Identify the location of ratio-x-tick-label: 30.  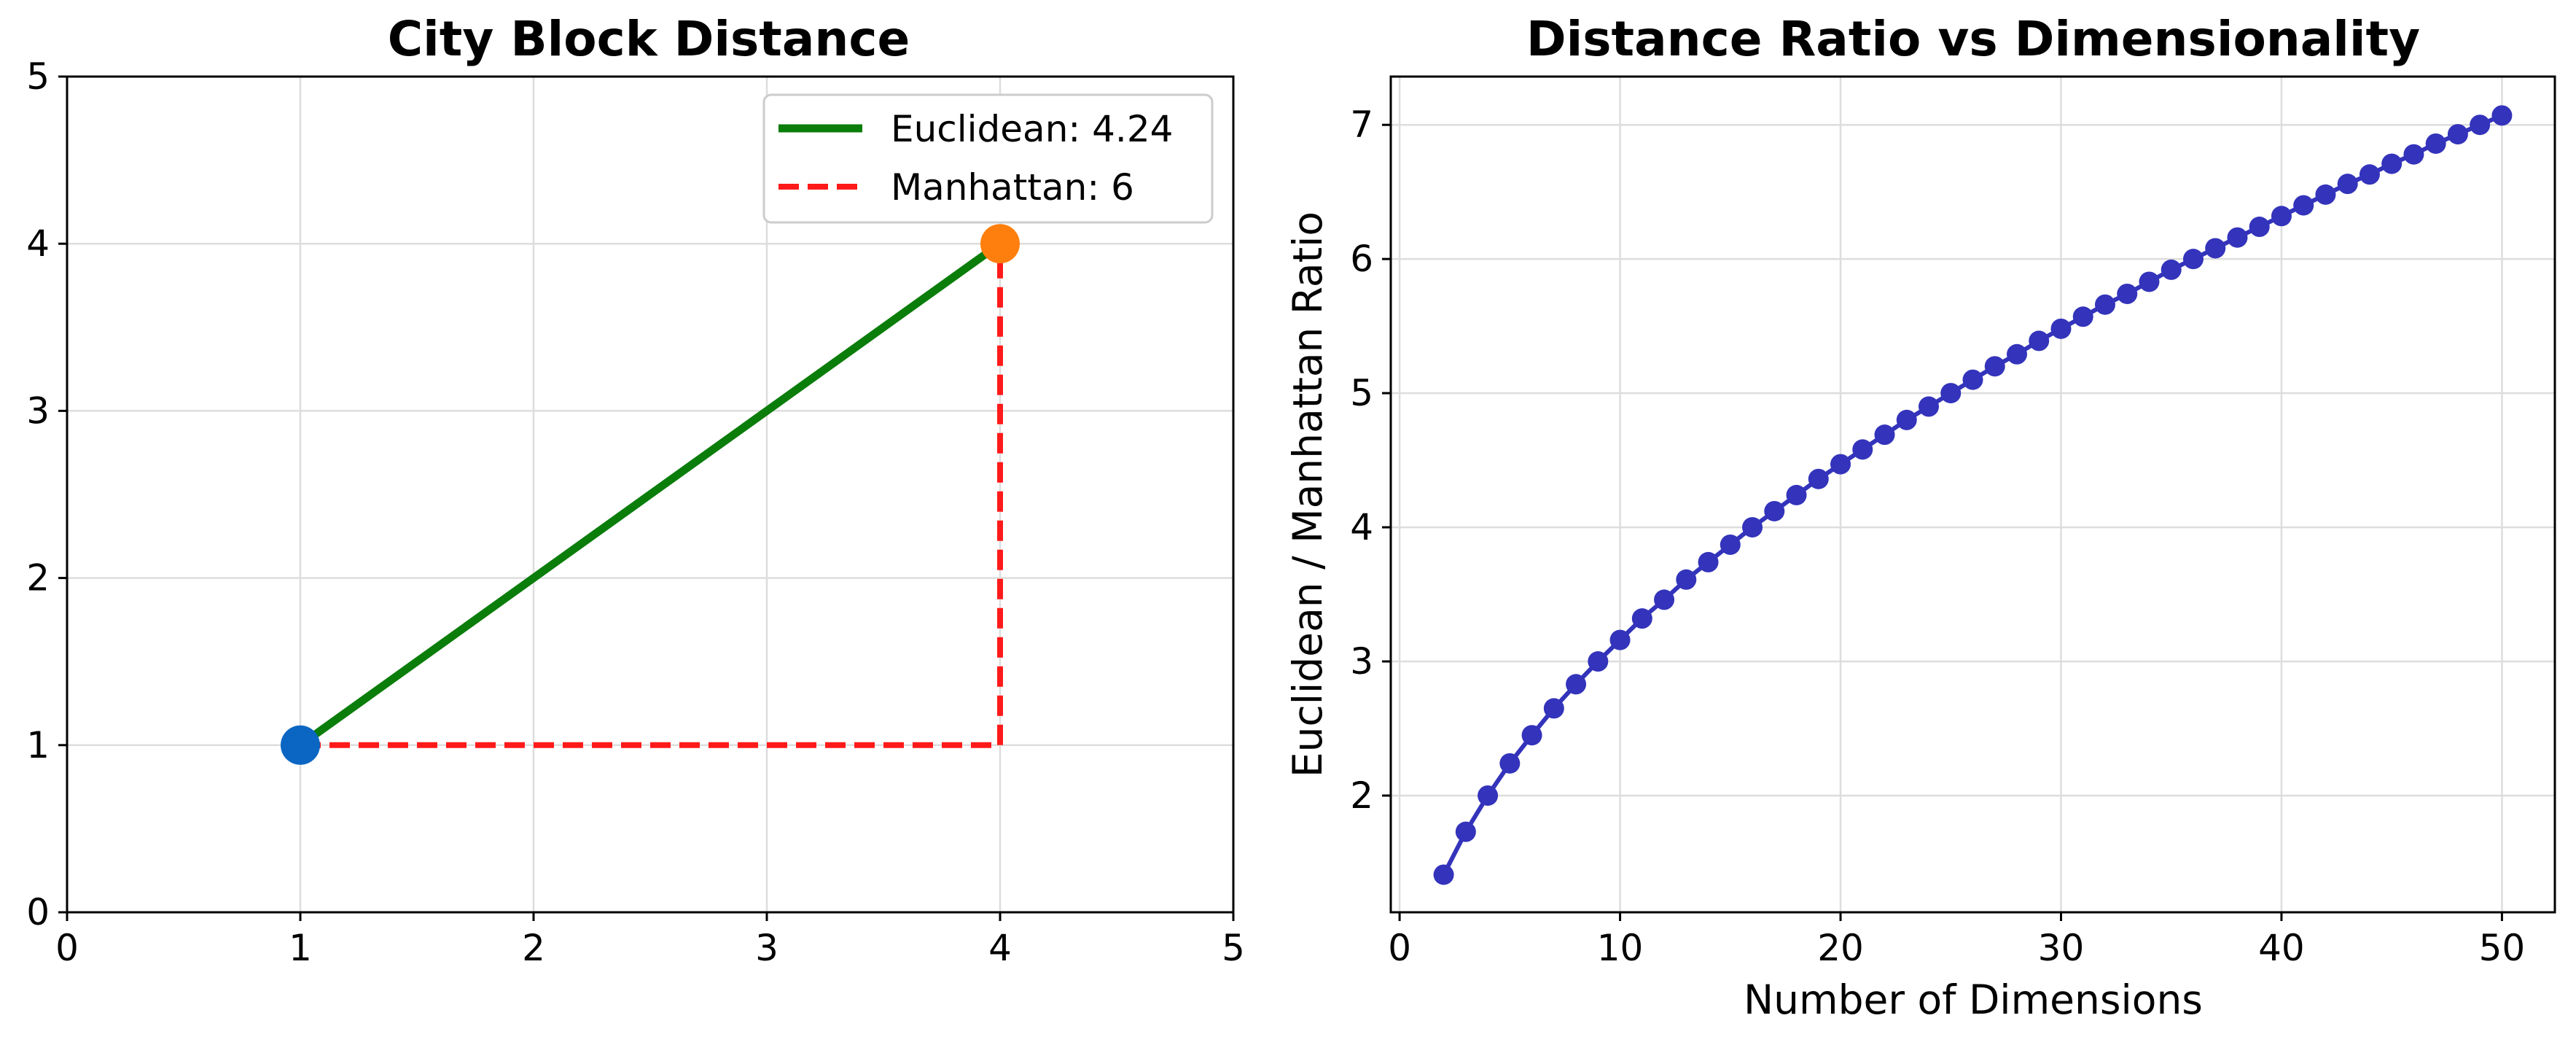
(2061, 948).